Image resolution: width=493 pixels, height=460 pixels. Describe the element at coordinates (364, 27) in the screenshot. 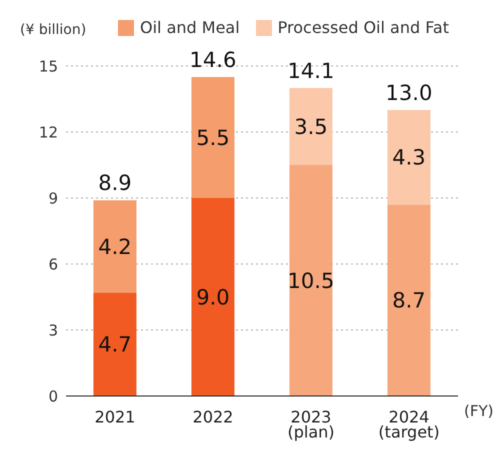

I see `legend-label: Processed Oil and Fat` at that location.